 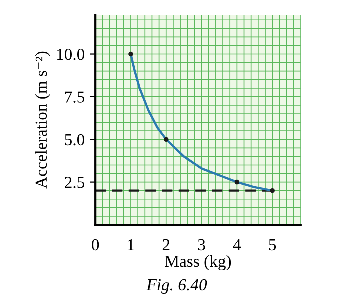 I want to click on y-tick-label: 5.0, so click(x=75, y=140).